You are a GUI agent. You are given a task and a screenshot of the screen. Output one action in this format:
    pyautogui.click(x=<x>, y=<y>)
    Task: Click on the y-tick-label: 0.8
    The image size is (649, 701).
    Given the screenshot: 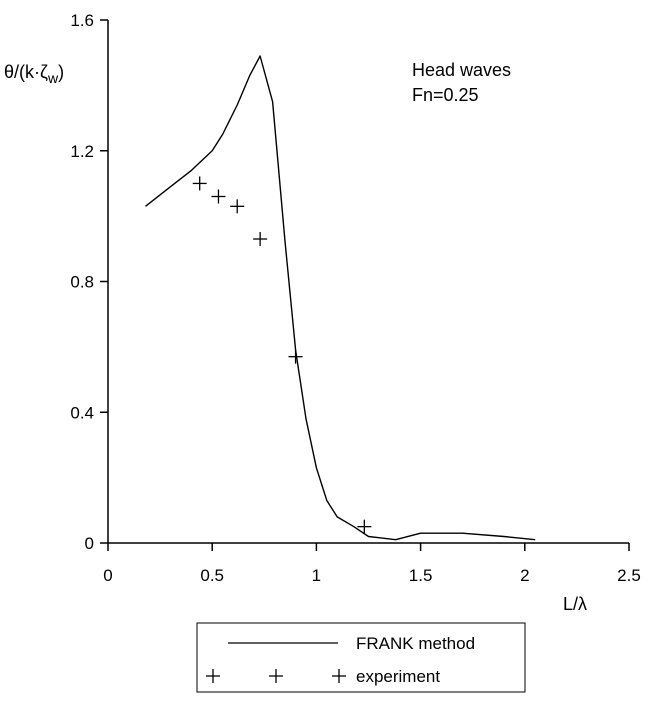 What is the action you would take?
    pyautogui.click(x=82, y=282)
    